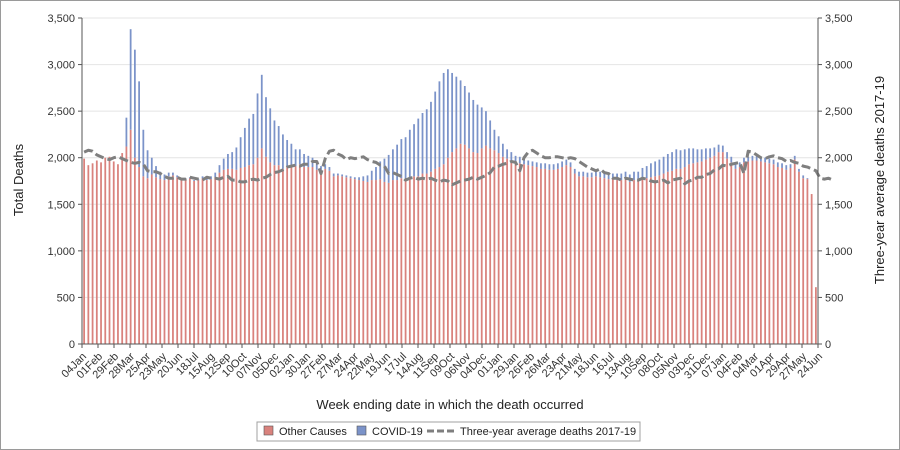  I want to click on legend-swatch-other-causes, so click(268, 430).